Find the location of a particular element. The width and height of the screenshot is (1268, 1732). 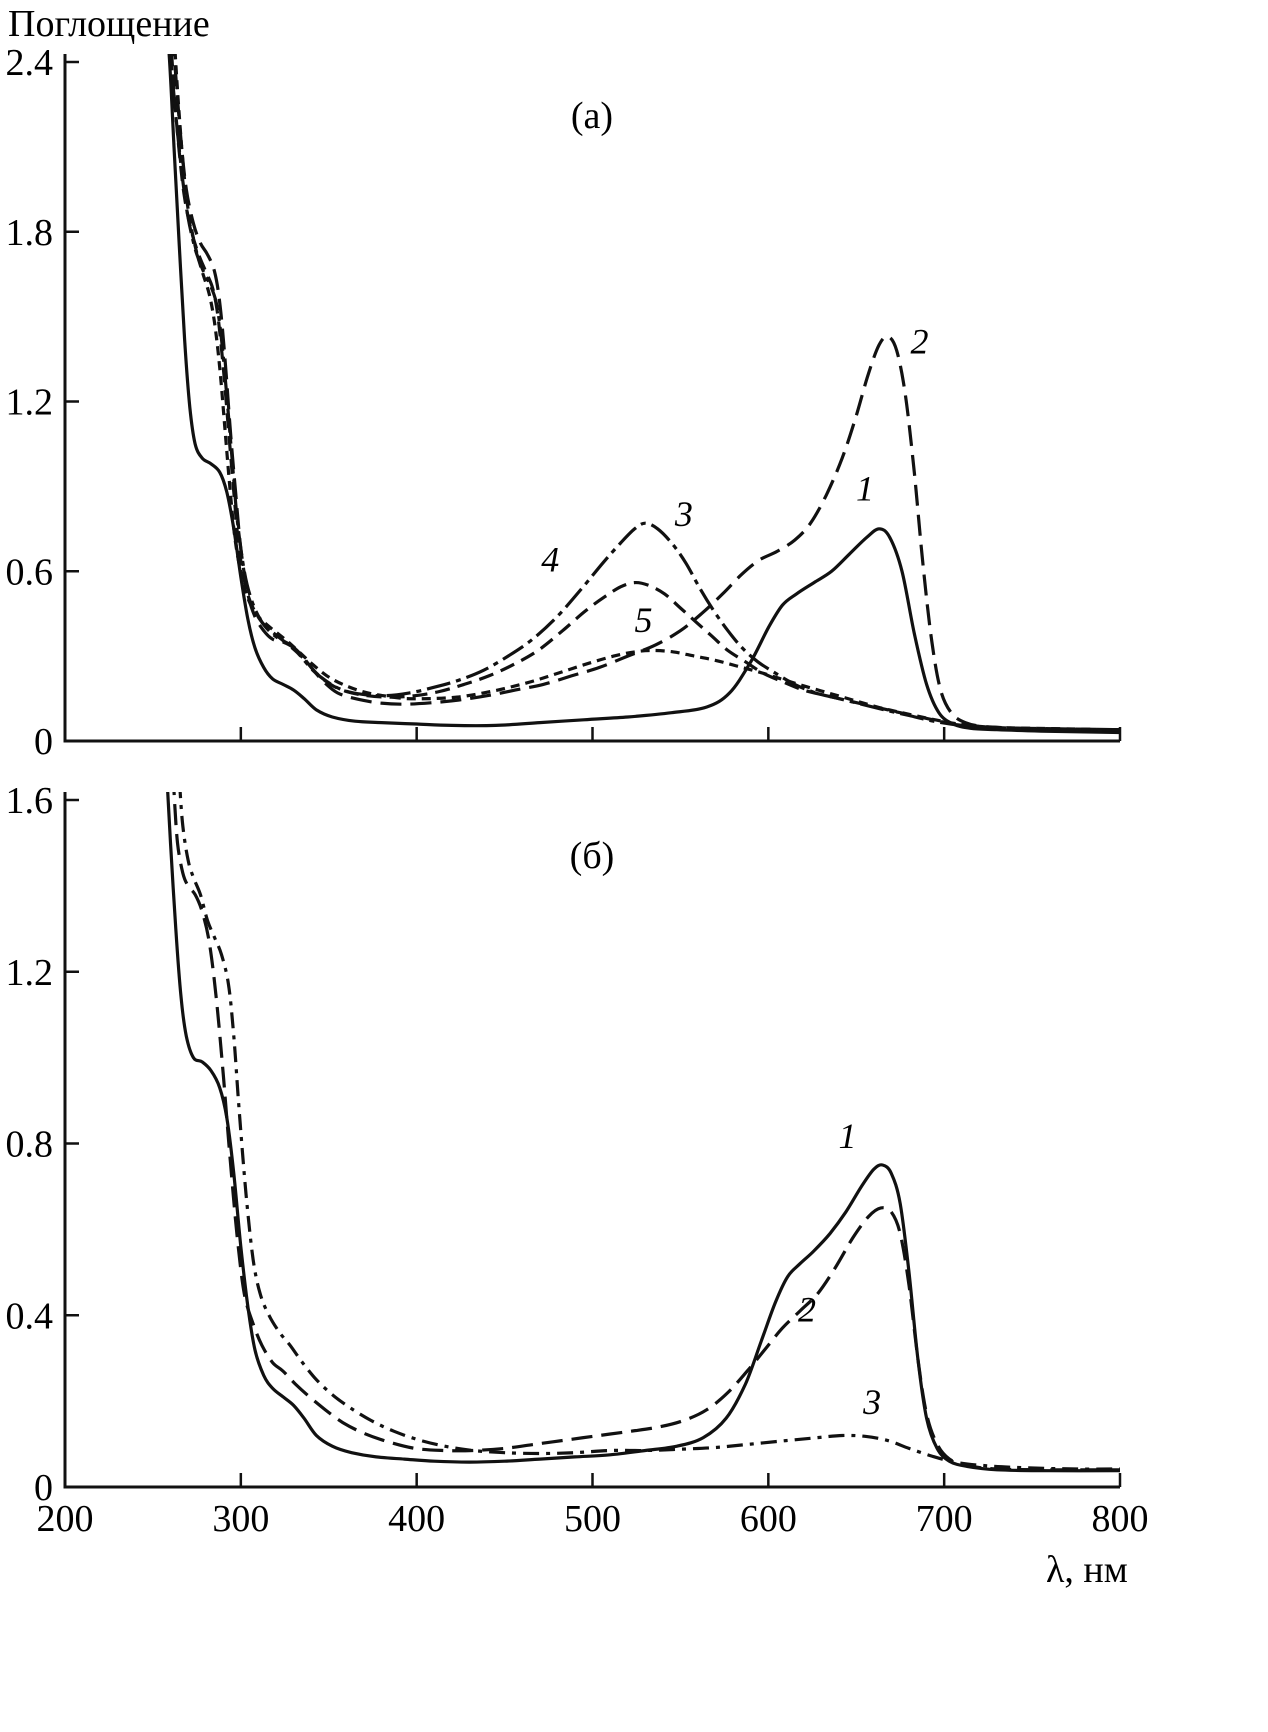

y-tick-label: 1.8 is located at coordinates (30, 233).